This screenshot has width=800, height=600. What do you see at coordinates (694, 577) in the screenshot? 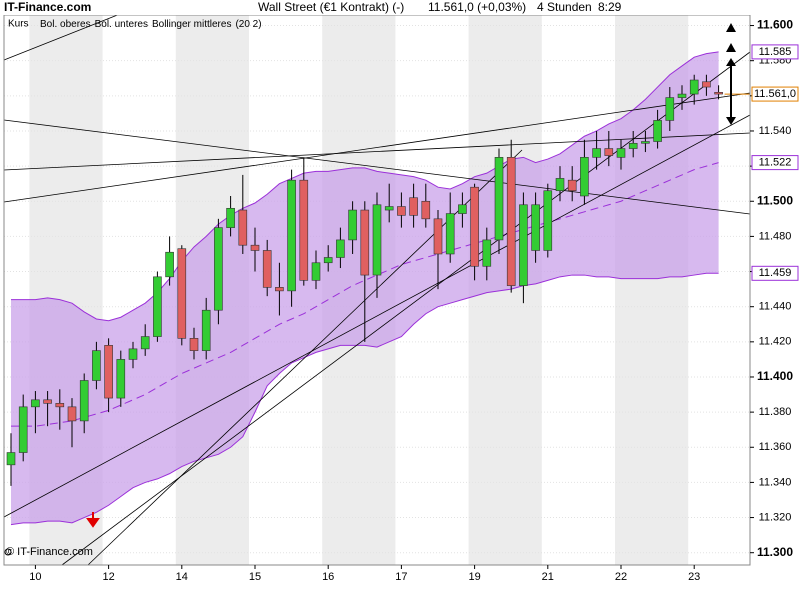
I see `x-tick-label: 23` at bounding box center [694, 577].